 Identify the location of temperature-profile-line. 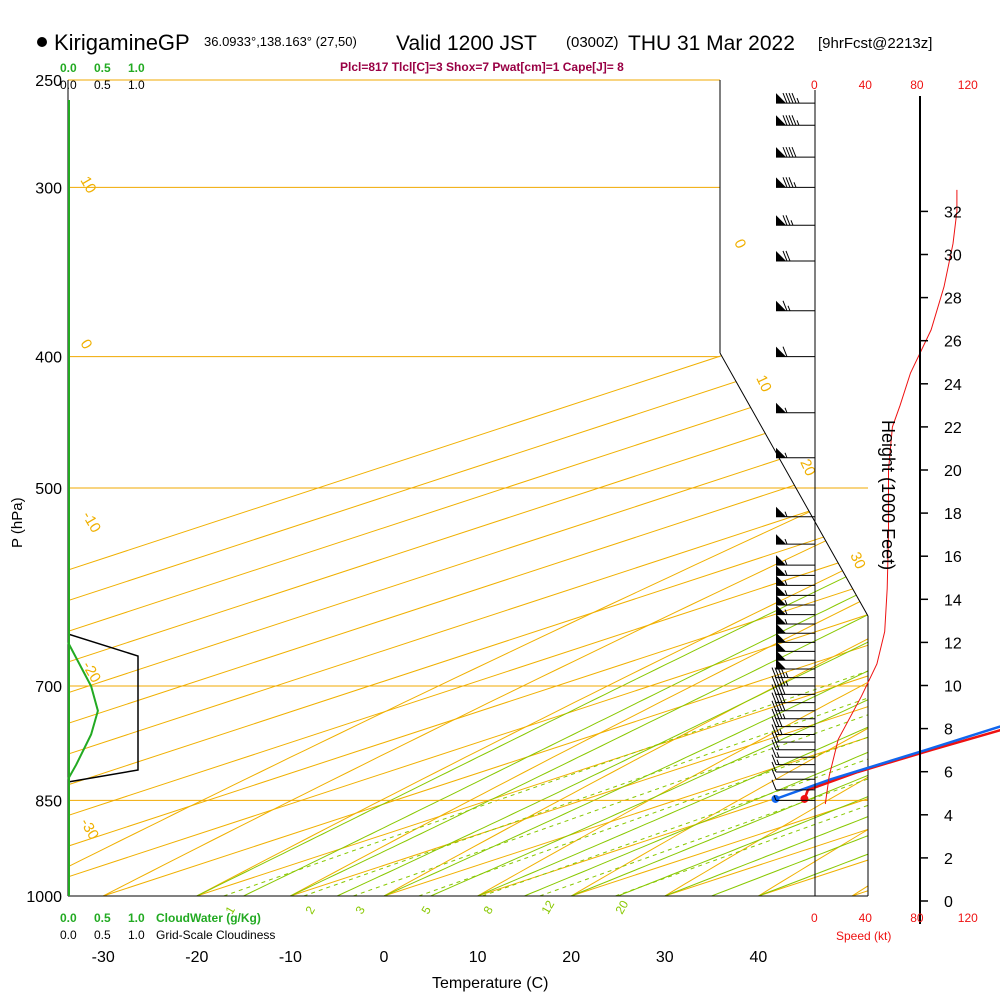
(901, 764).